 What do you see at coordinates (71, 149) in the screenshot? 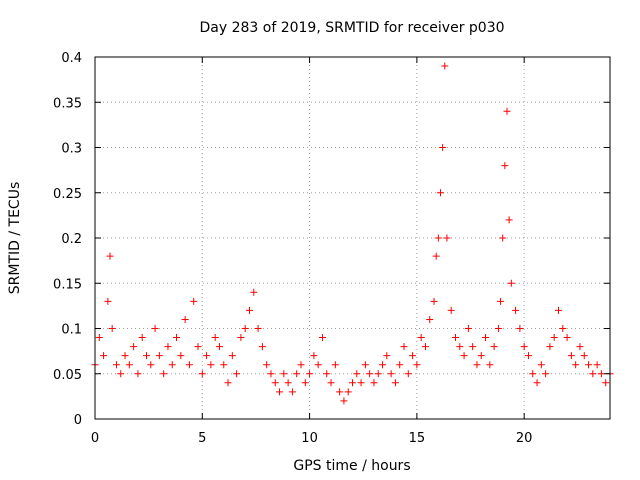
I see `y-tick-label: 0.3` at bounding box center [71, 149].